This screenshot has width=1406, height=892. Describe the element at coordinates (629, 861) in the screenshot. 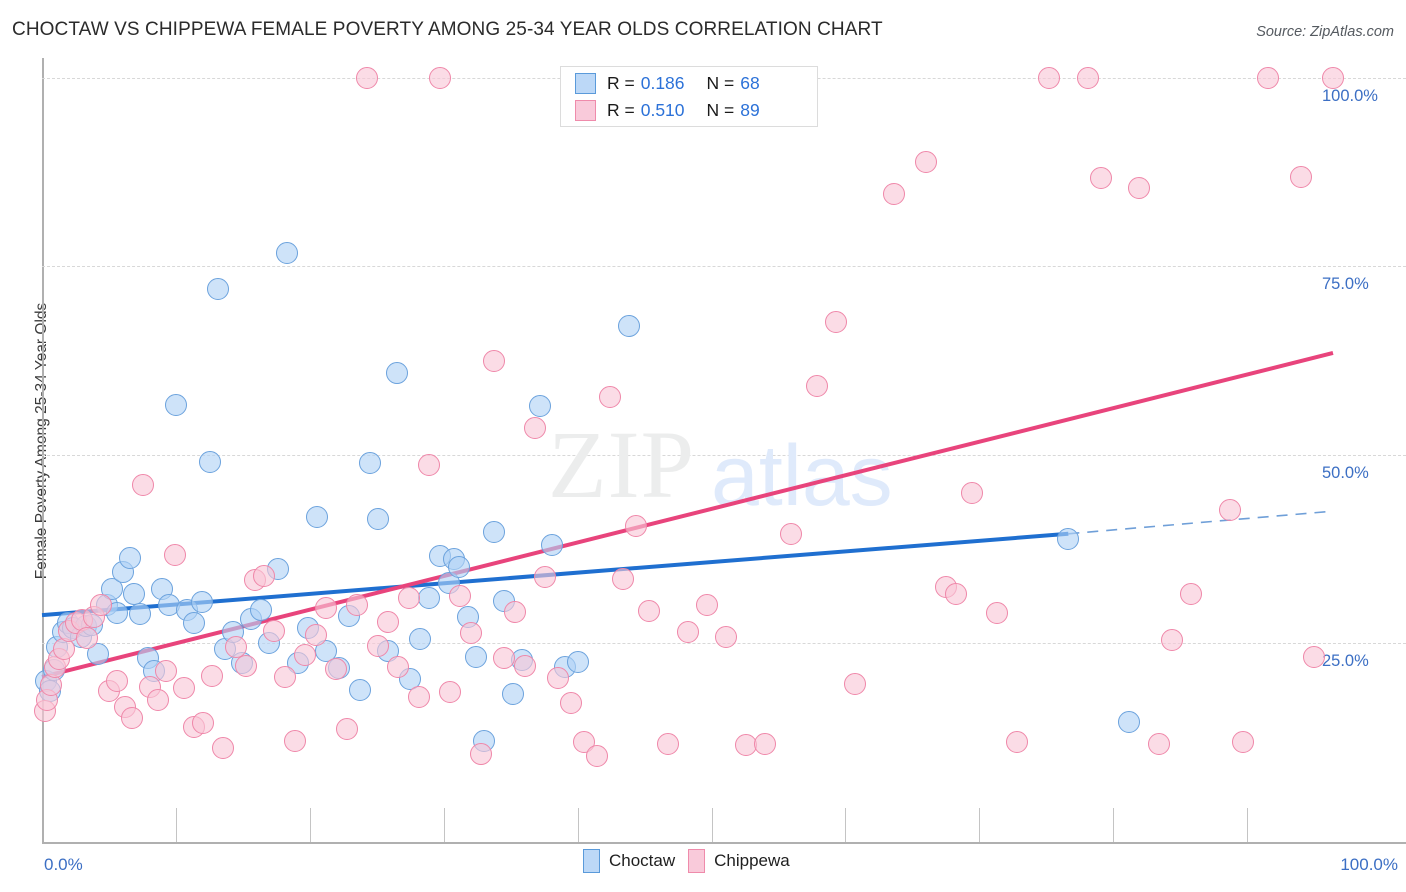

I see `legend-item-choctaw: Choctaw` at that location.